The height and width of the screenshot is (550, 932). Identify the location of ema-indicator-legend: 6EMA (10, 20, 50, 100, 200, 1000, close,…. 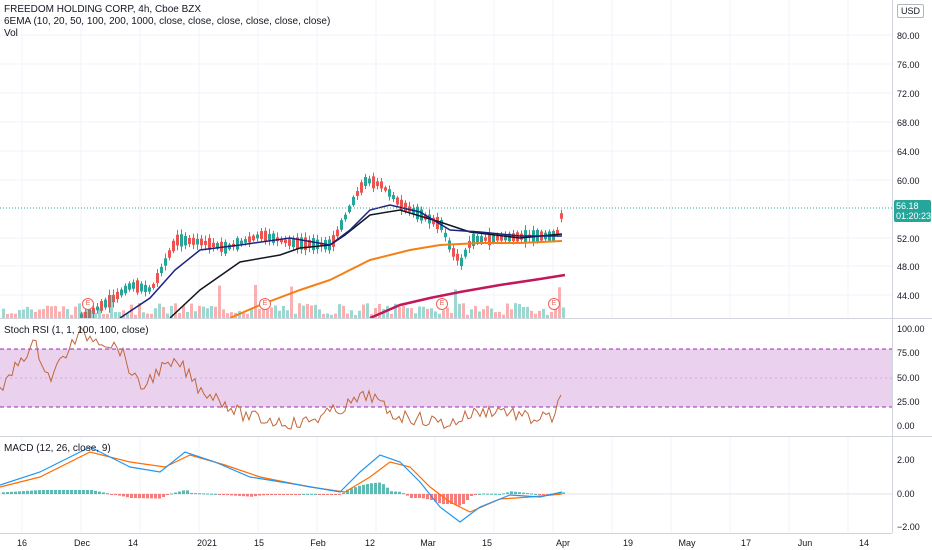
(167, 21).